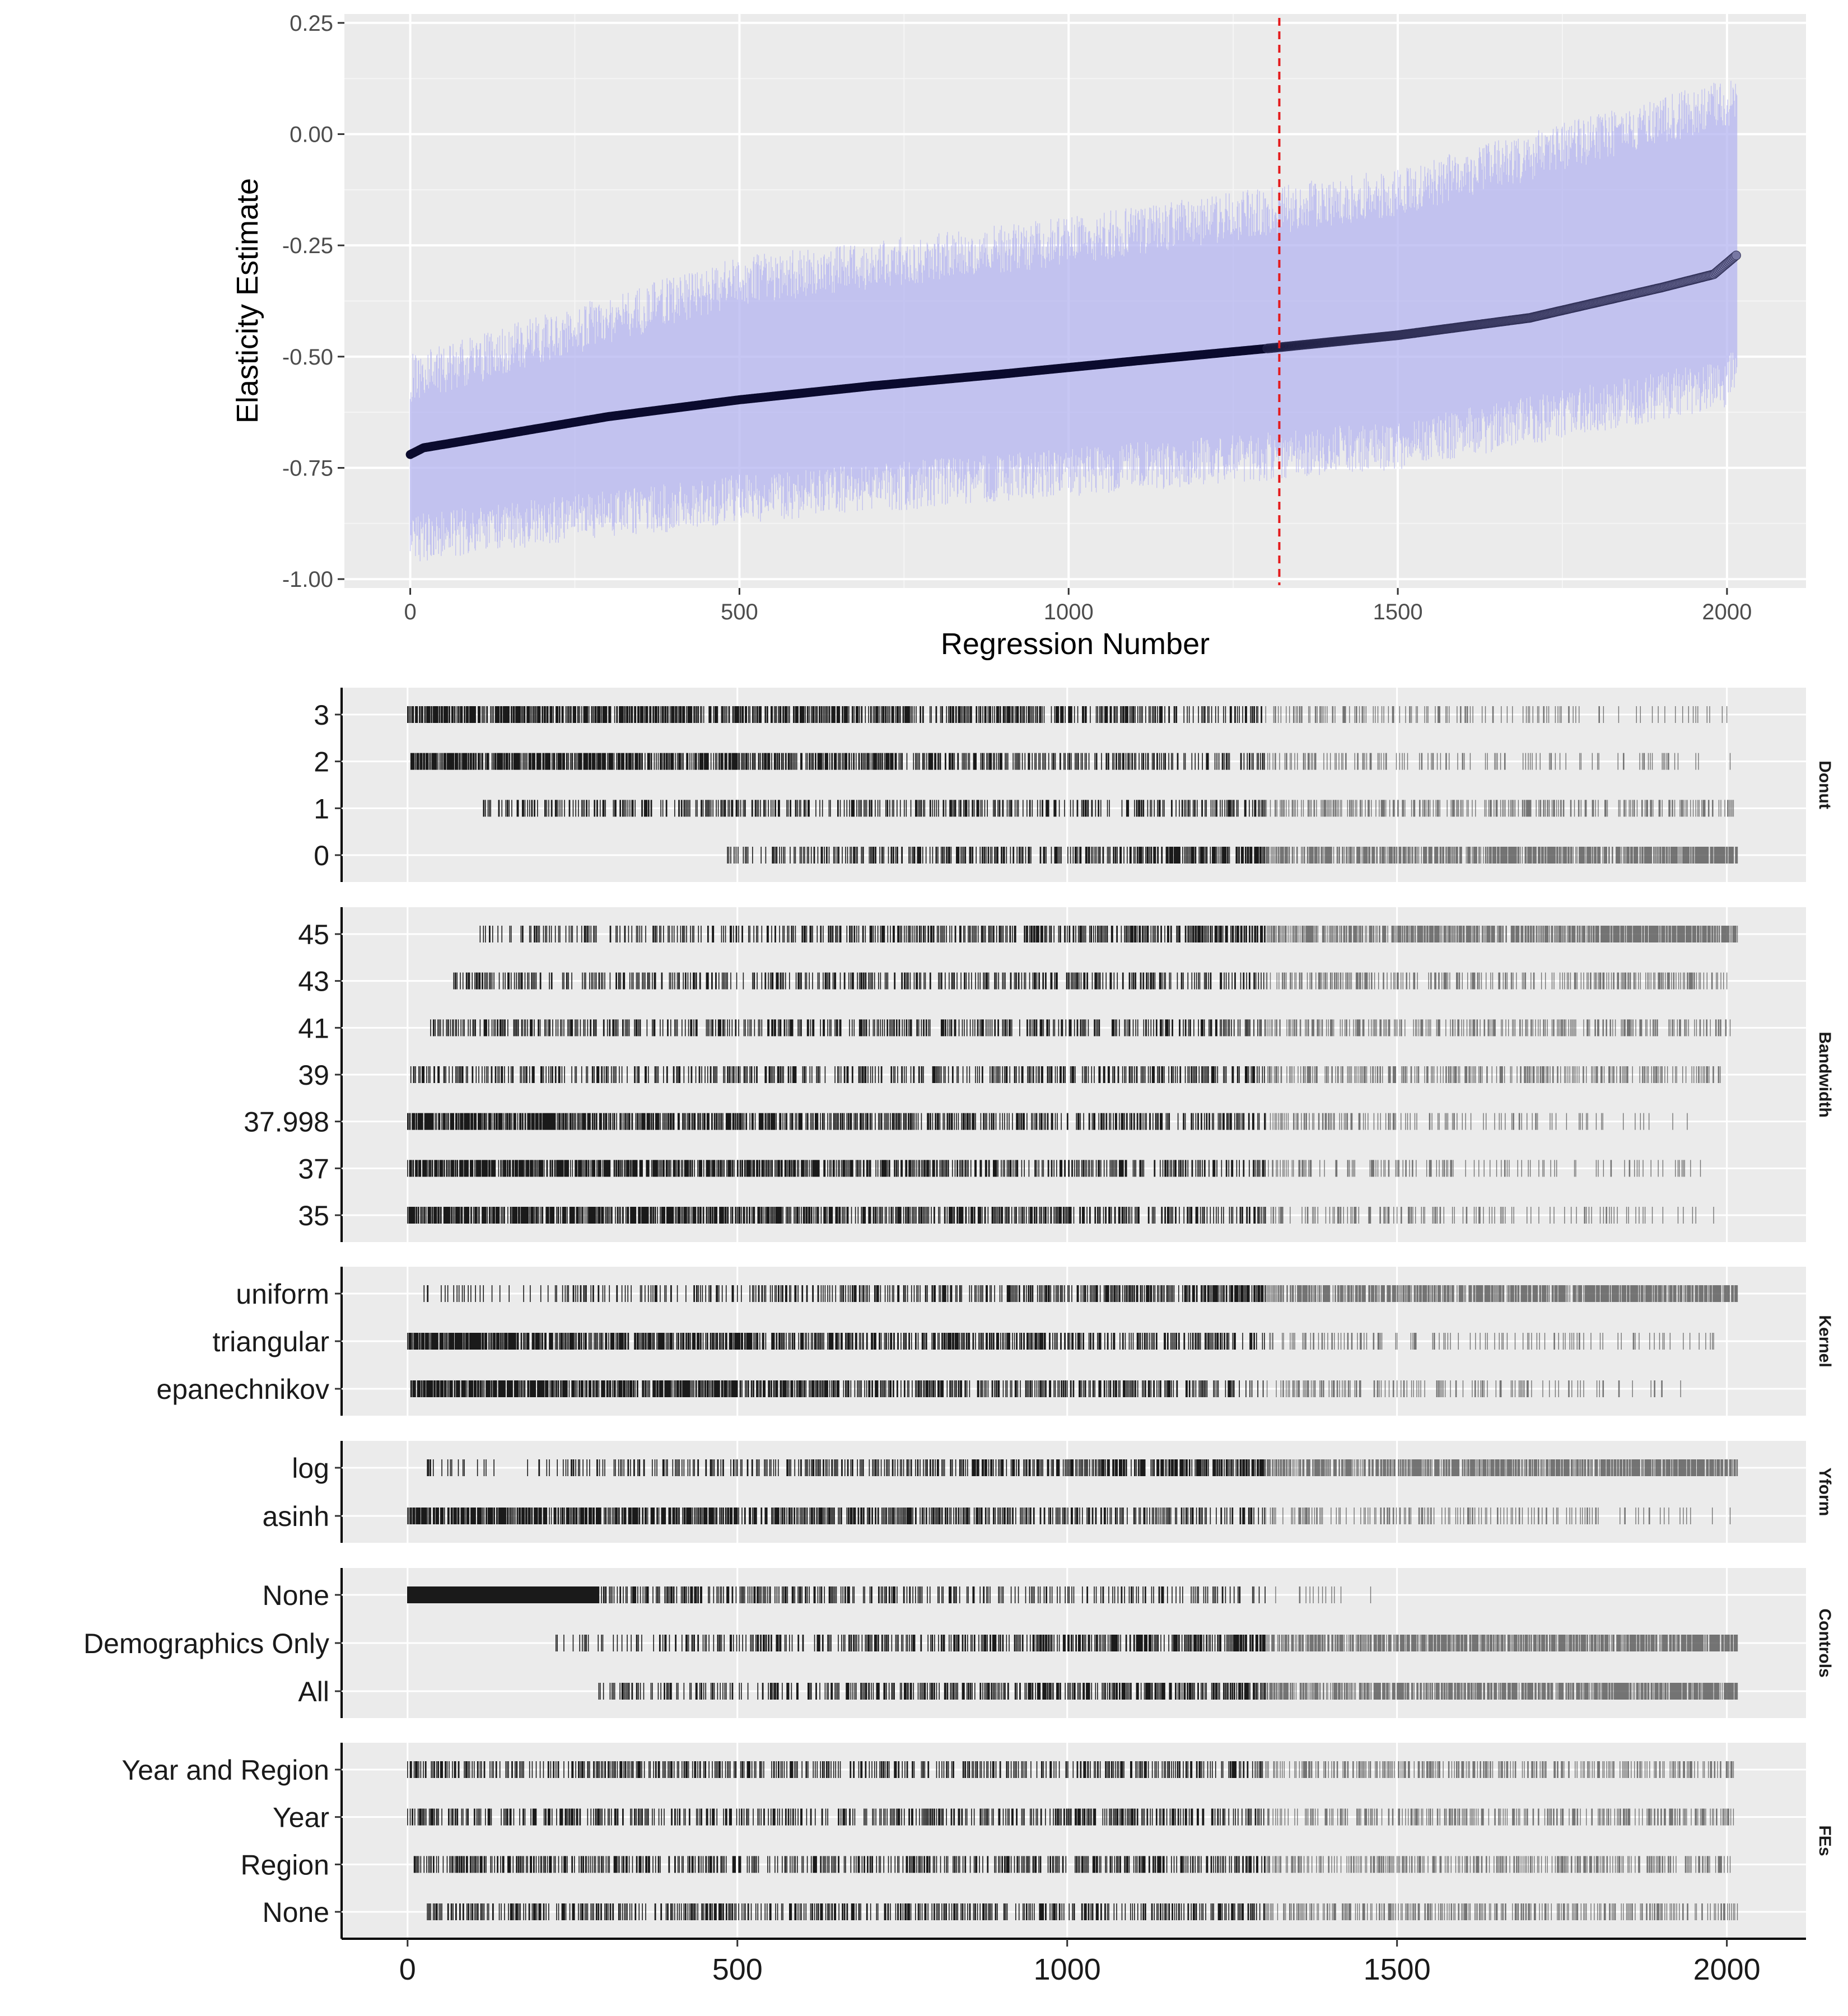  I want to click on spec-level-label: 43, so click(313, 982).